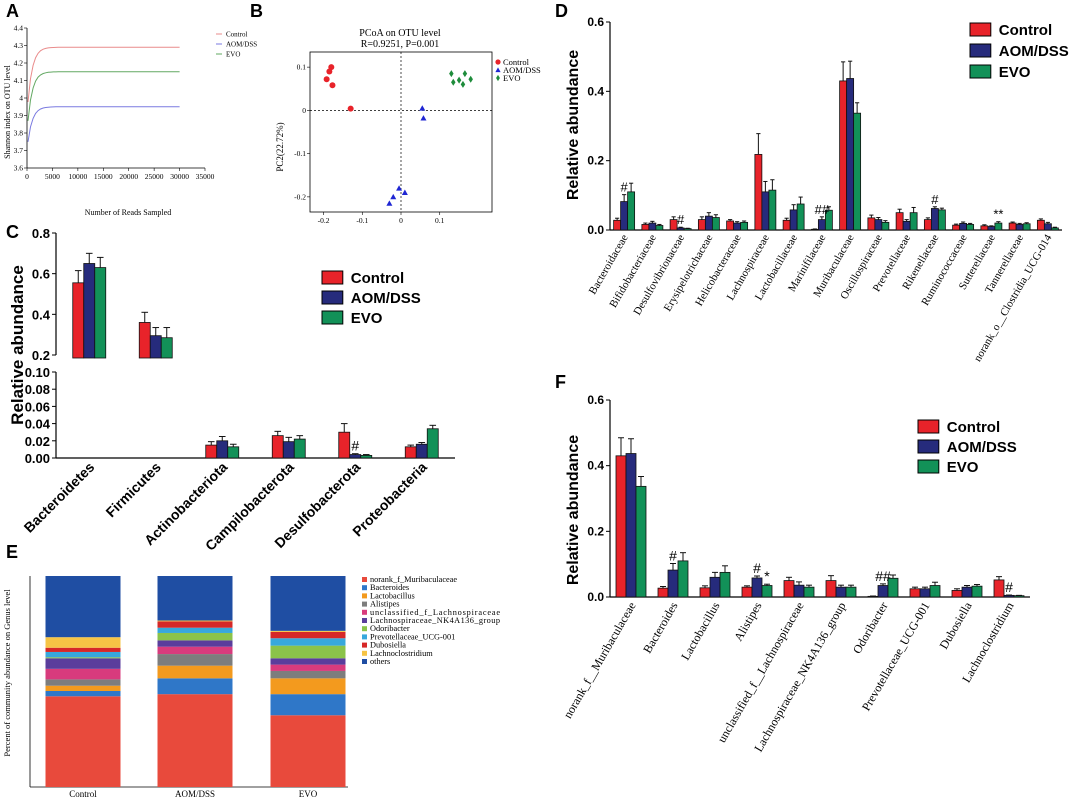 The image size is (1072, 799). Describe the element at coordinates (324, 220) in the screenshot. I see `panel-b-x-tick-label-0: -0.2` at that location.